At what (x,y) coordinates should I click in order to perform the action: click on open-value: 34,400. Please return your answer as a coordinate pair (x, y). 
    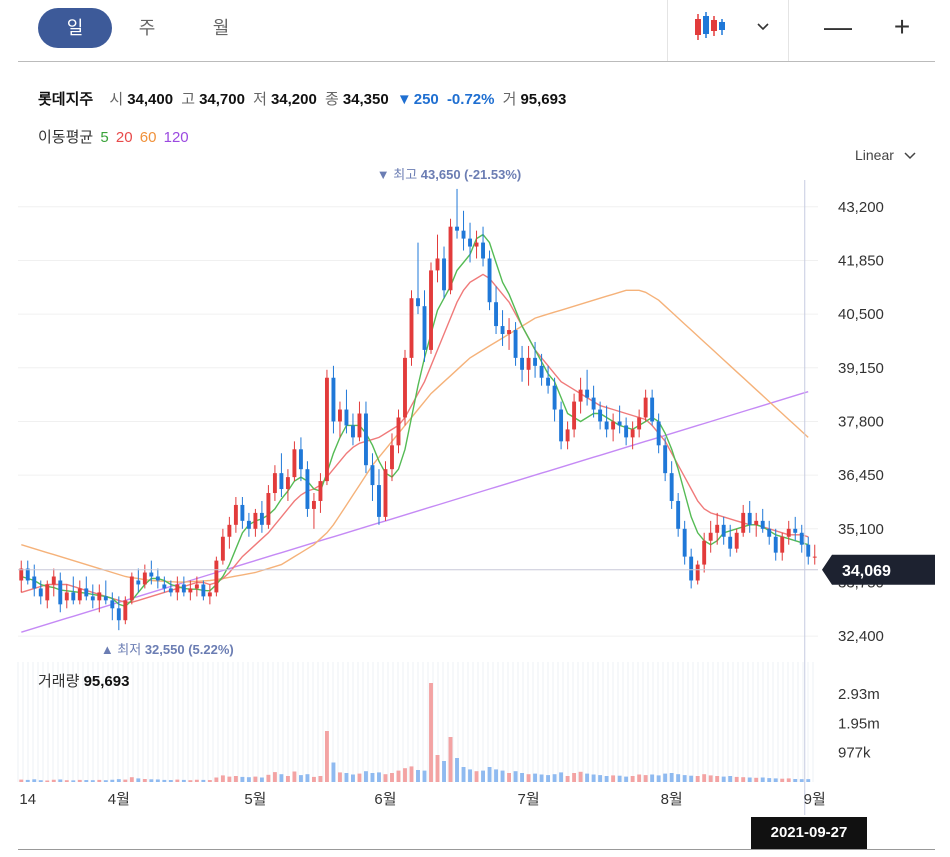
    Looking at the image, I should click on (150, 99).